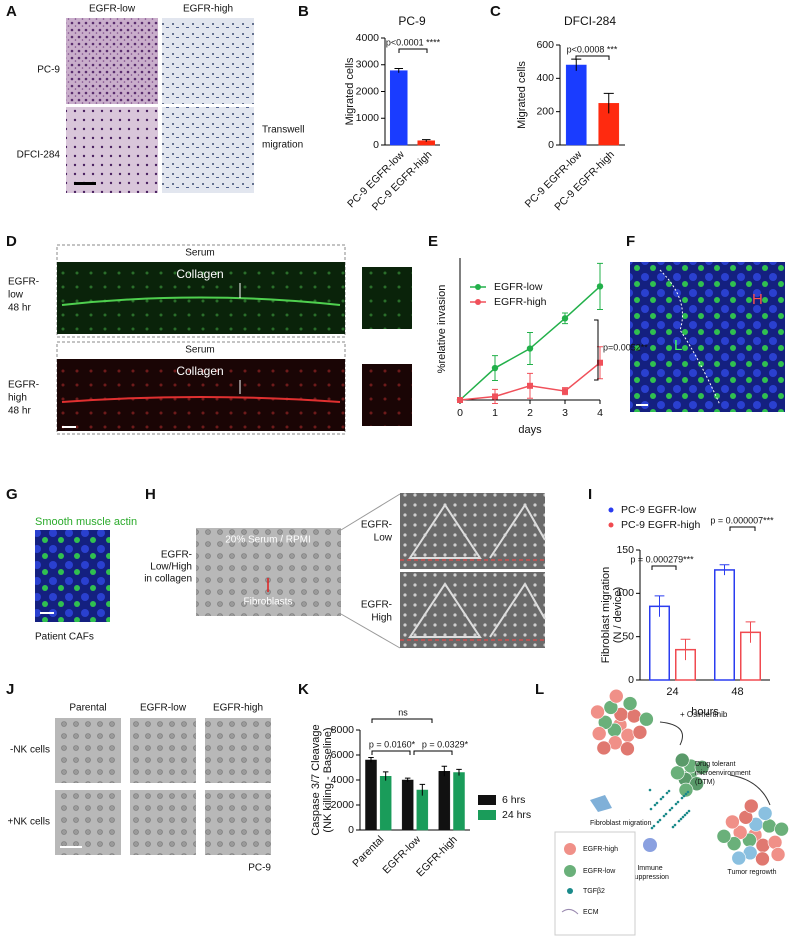  Describe the element at coordinates (460, 413) in the screenshot. I see `x-tick-label: 0` at that location.